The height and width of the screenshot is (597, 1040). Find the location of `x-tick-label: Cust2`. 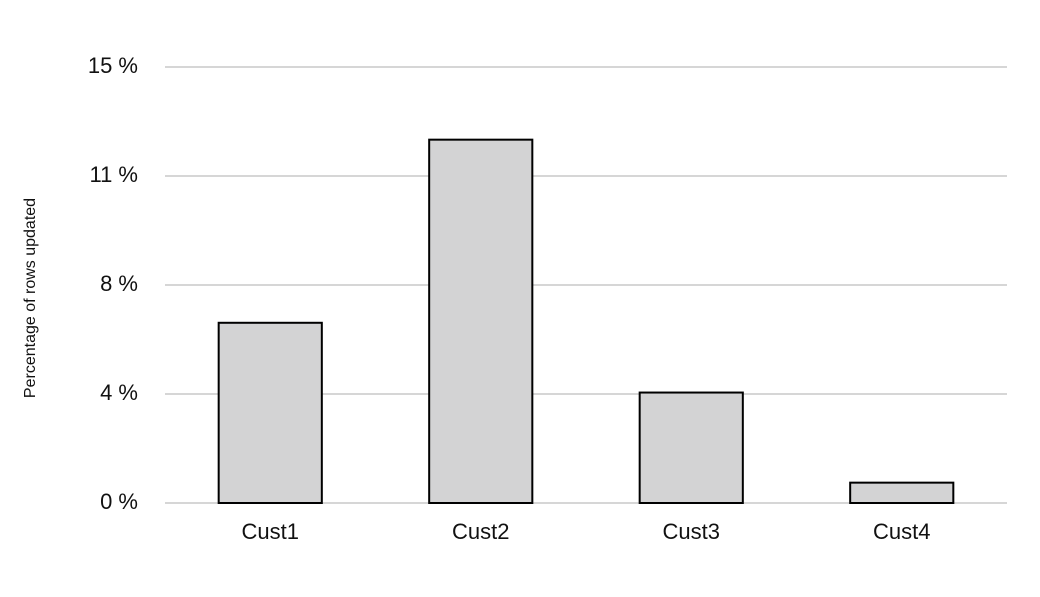

x-tick-label: Cust2 is located at coordinates (480, 531).